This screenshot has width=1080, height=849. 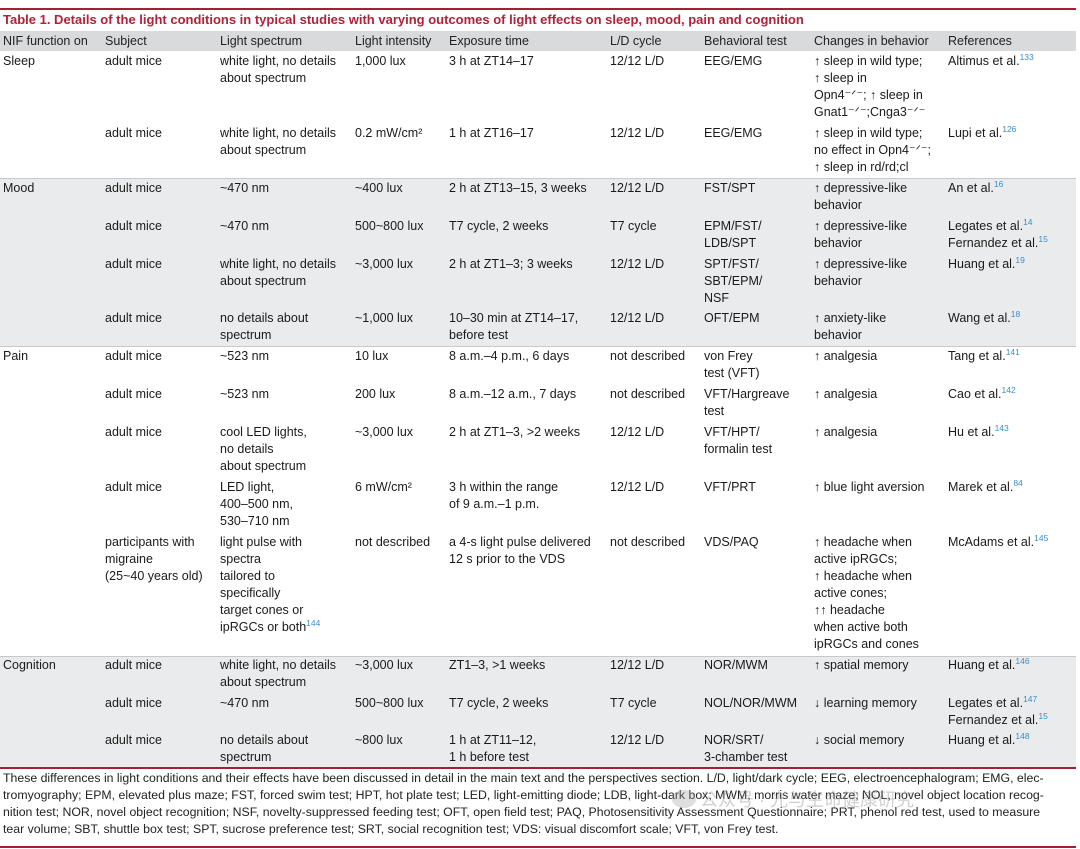 I want to click on header-exposure-time: Exposure time, so click(x=489, y=41).